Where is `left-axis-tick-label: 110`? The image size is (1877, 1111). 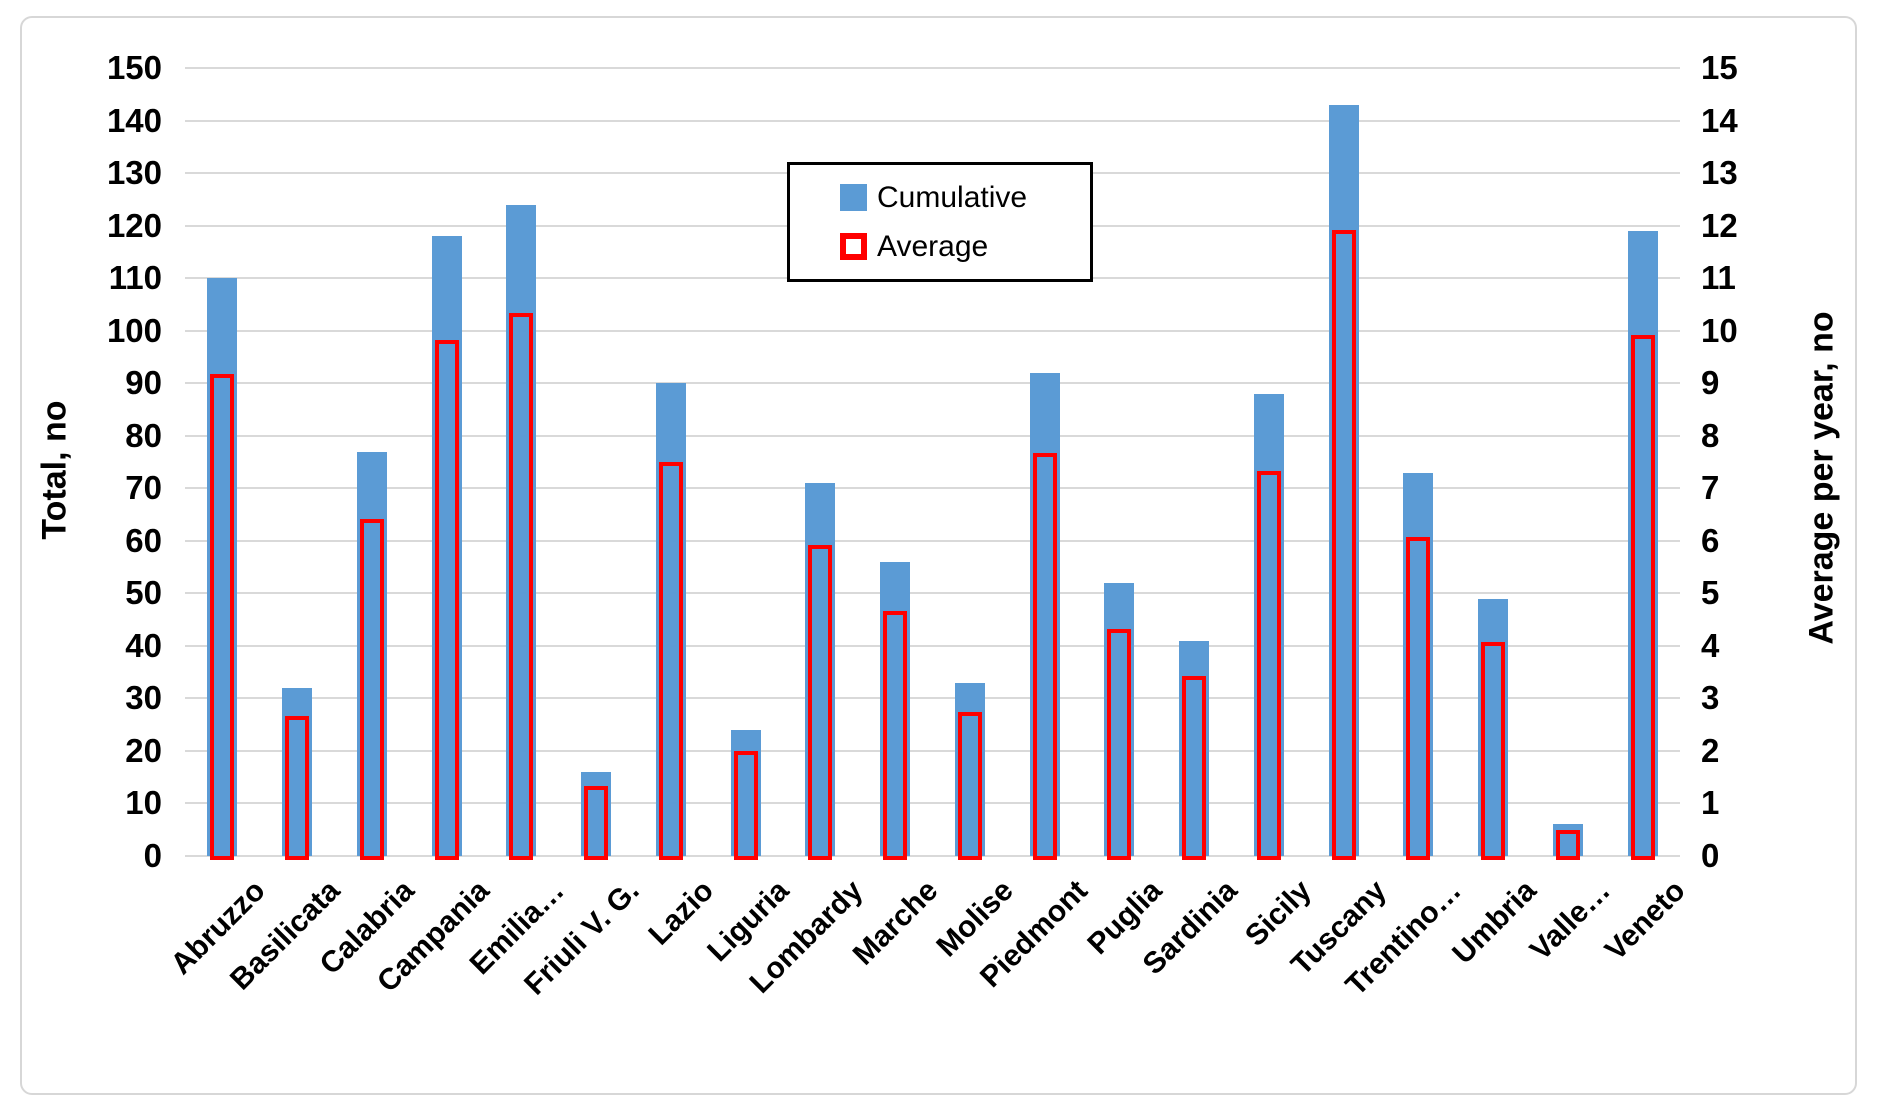 left-axis-tick-label: 110 is located at coordinates (135, 278).